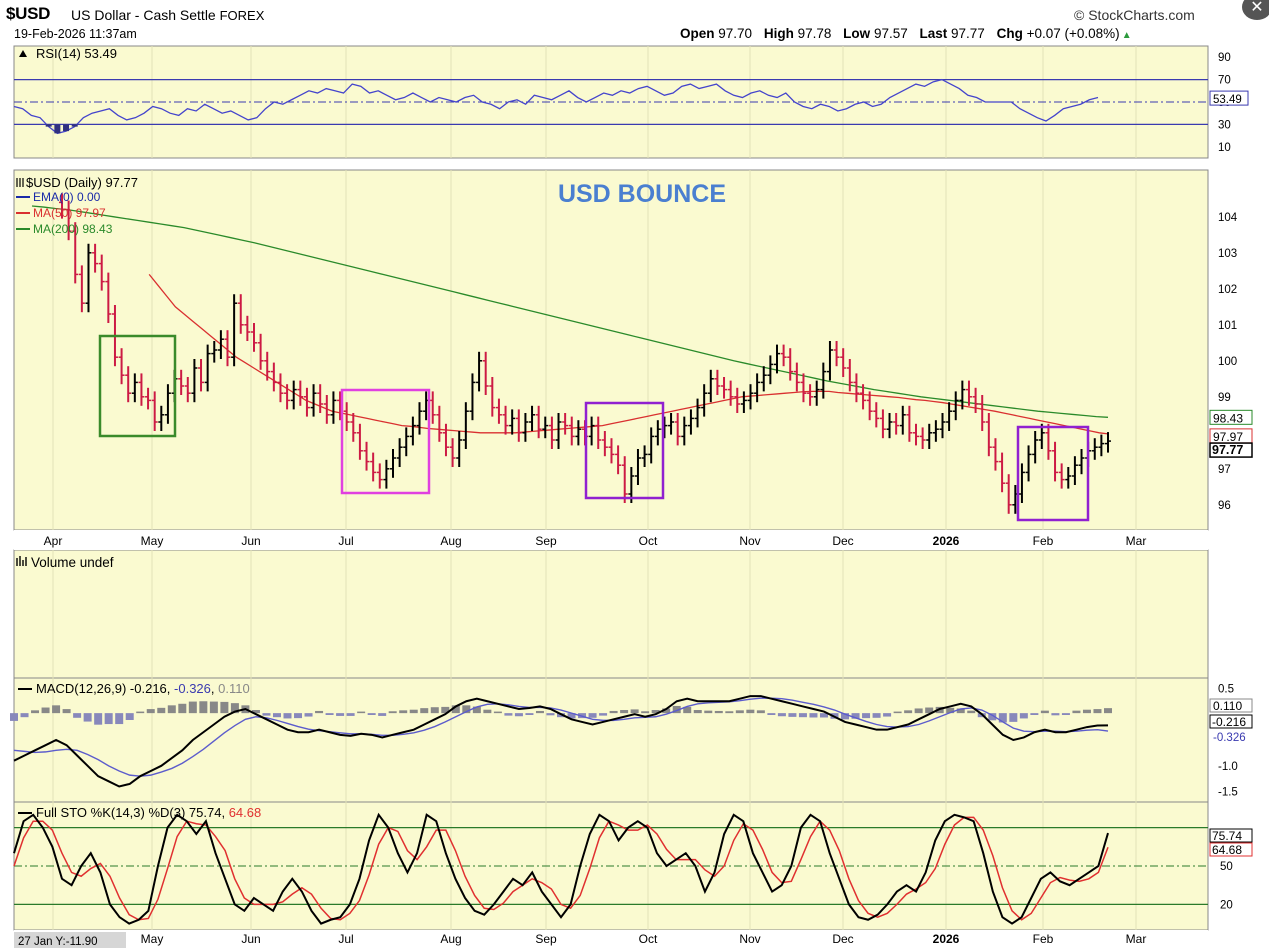 This screenshot has height=948, width=1269. What do you see at coordinates (242, 15) in the screenshot?
I see `exchange-label: FOREX` at bounding box center [242, 15].